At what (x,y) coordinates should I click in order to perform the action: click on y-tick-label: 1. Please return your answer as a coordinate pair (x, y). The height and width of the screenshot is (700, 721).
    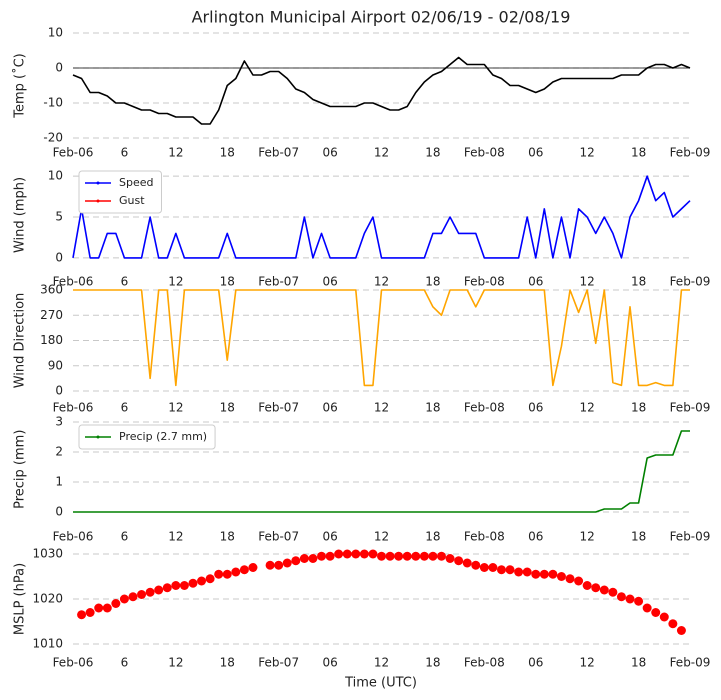
    Looking at the image, I should click on (59, 482).